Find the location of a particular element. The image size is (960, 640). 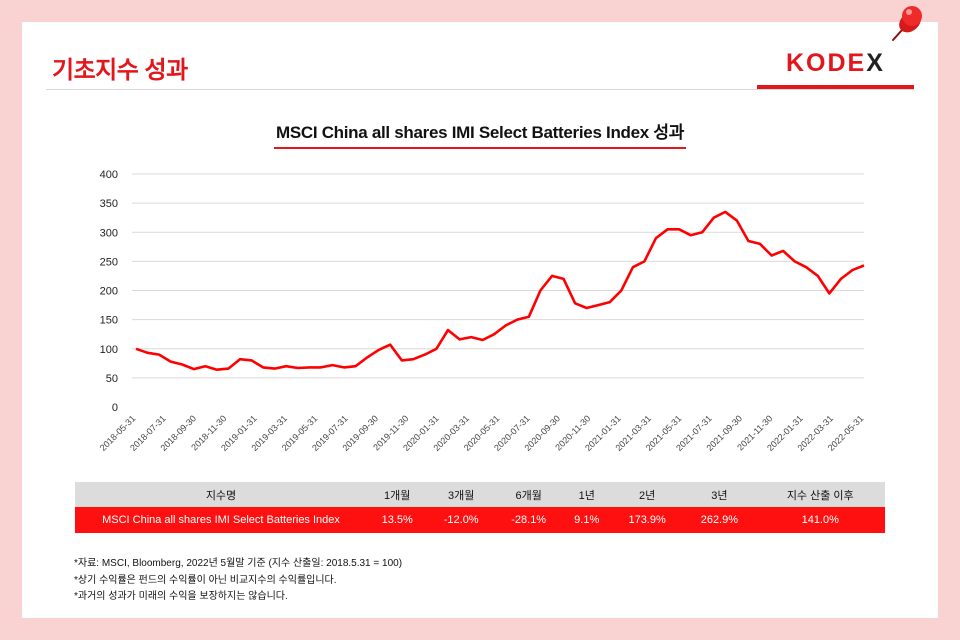

table-cell: 9.1% is located at coordinates (586, 520).